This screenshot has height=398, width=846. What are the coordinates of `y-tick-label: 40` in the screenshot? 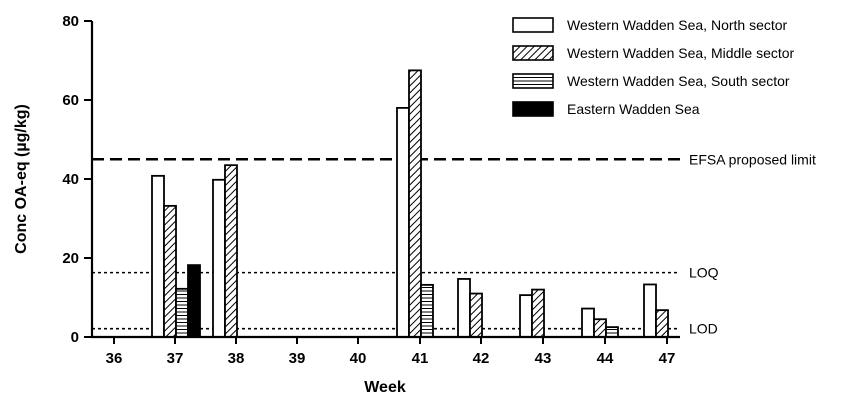 It's located at (70, 179).